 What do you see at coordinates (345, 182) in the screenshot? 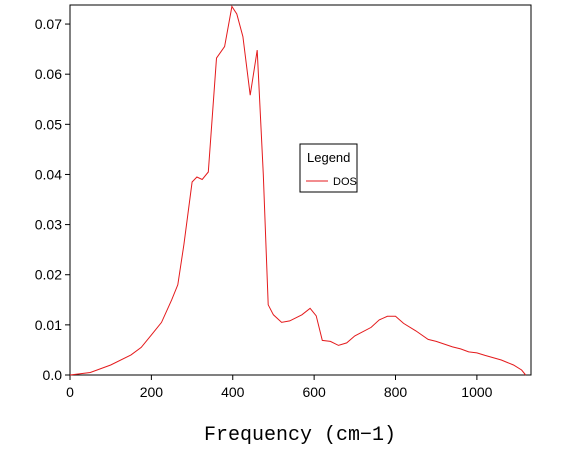
I see `legend-label: DOS` at bounding box center [345, 182].